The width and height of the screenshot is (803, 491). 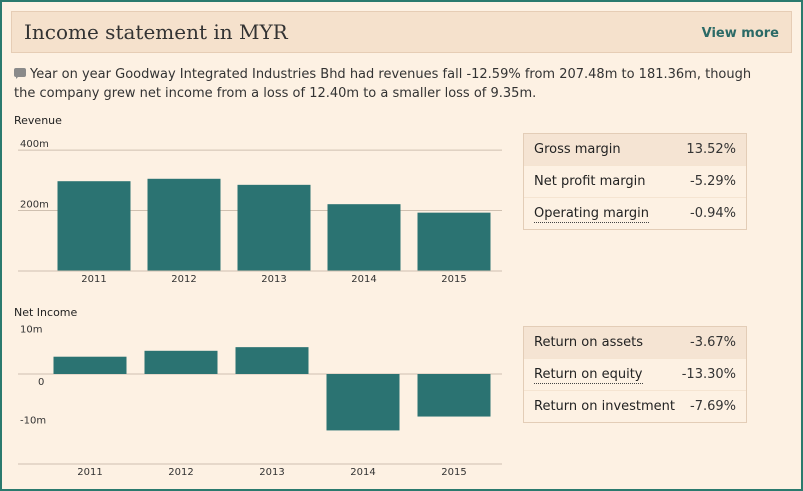 What do you see at coordinates (46, 312) in the screenshot?
I see `net-income-chart-title: Net Income` at bounding box center [46, 312].